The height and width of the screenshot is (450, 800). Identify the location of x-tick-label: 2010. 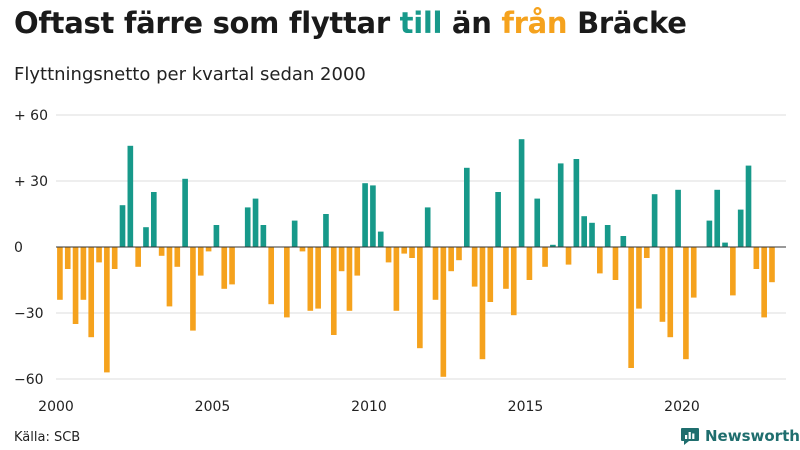
(369, 407).